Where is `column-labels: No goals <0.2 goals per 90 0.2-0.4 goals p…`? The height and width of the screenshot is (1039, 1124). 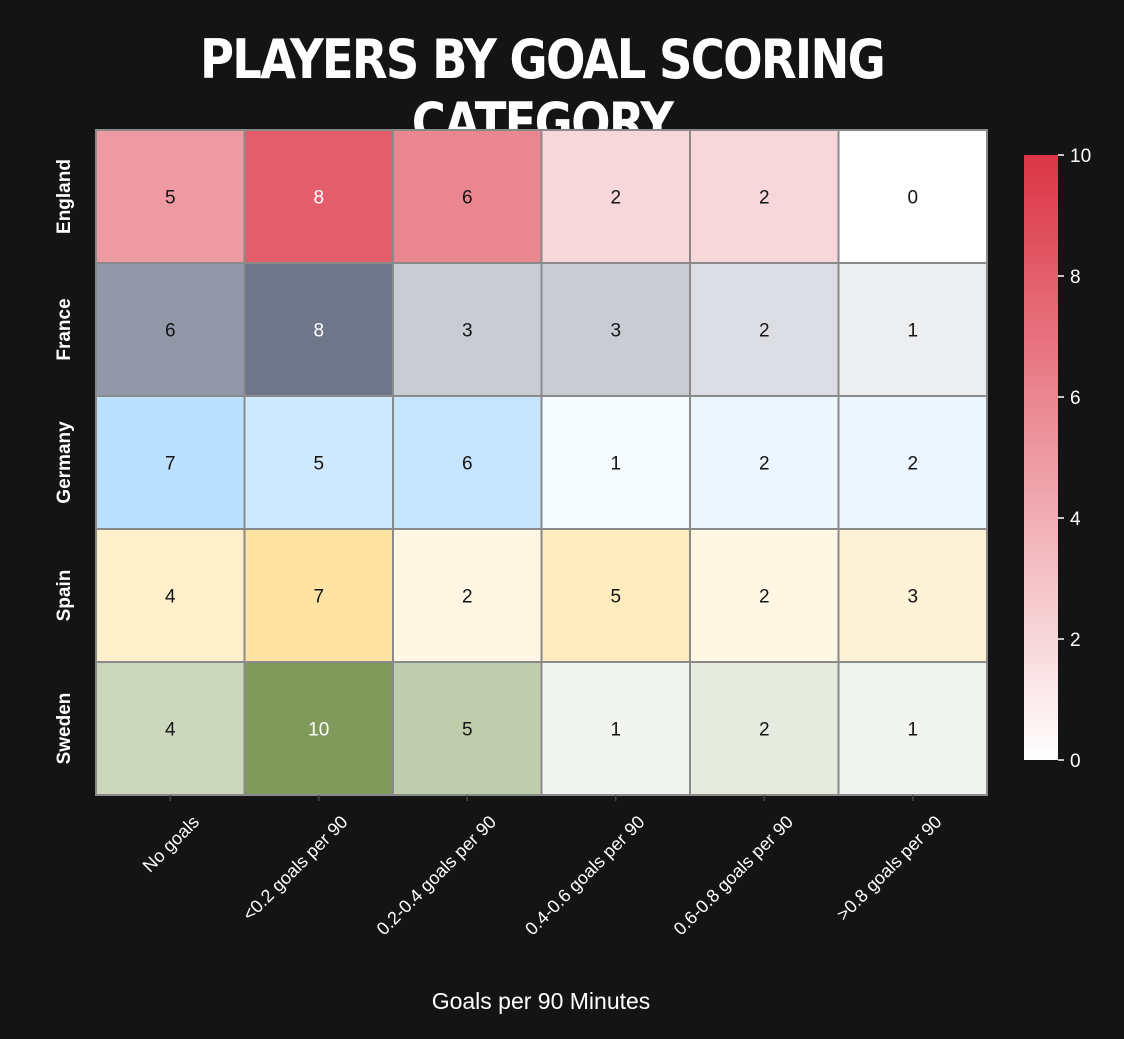 column-labels: No goals <0.2 goals per 90 0.2-0.4 goals p… is located at coordinates (542, 867).